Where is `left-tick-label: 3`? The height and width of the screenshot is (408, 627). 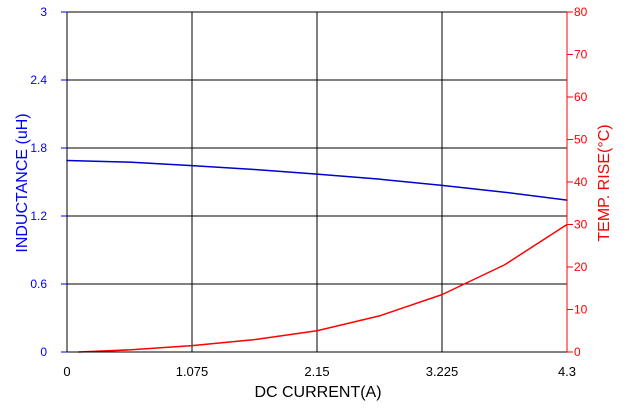
left-tick-label: 3 is located at coordinates (43, 12).